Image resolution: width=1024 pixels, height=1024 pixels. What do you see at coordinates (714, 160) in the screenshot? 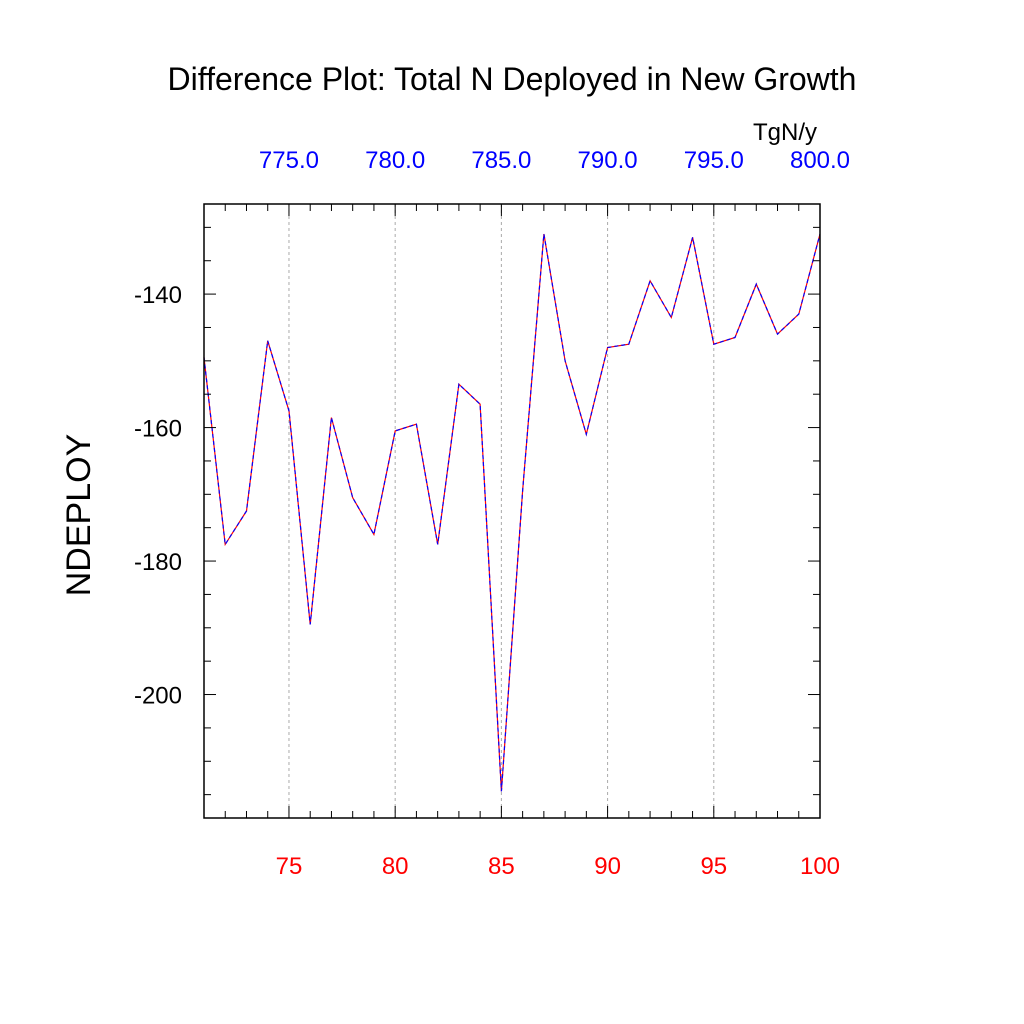
I see `top-tick-label: 795.0` at bounding box center [714, 160].